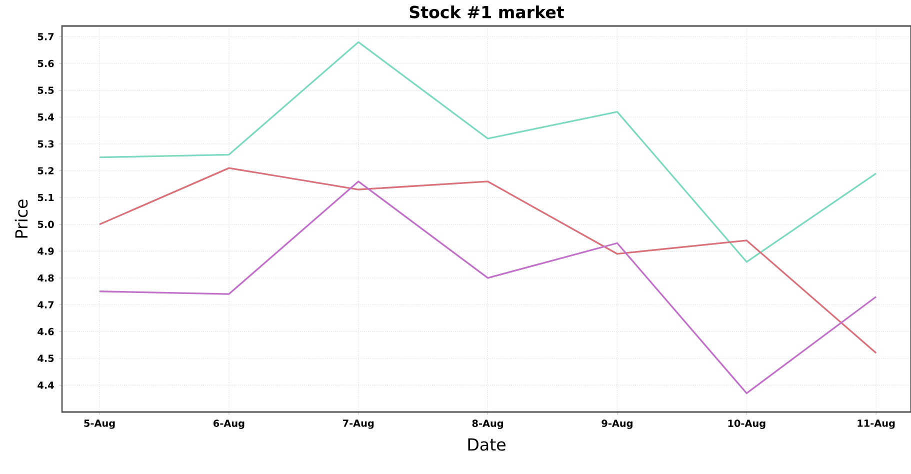 The width and height of the screenshot is (911, 474). I want to click on x-tick-label: 11-Aug, so click(876, 424).